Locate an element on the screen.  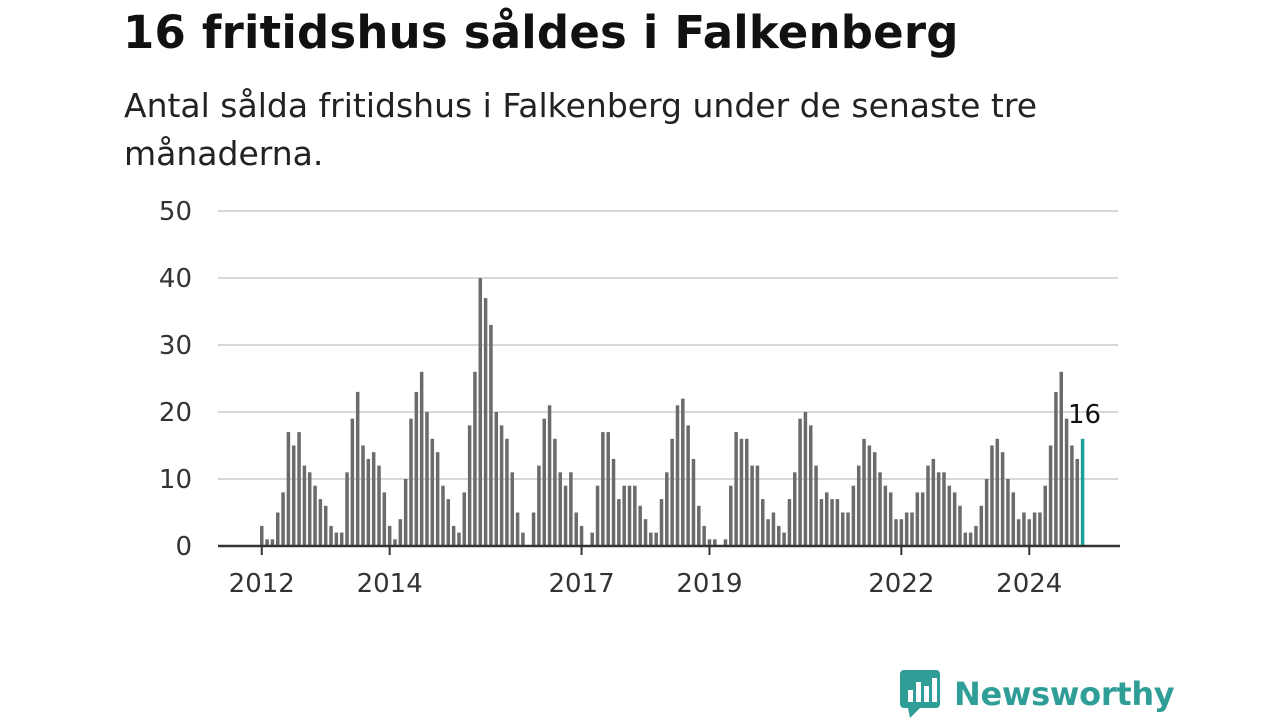
axes is located at coordinates (669, 549).